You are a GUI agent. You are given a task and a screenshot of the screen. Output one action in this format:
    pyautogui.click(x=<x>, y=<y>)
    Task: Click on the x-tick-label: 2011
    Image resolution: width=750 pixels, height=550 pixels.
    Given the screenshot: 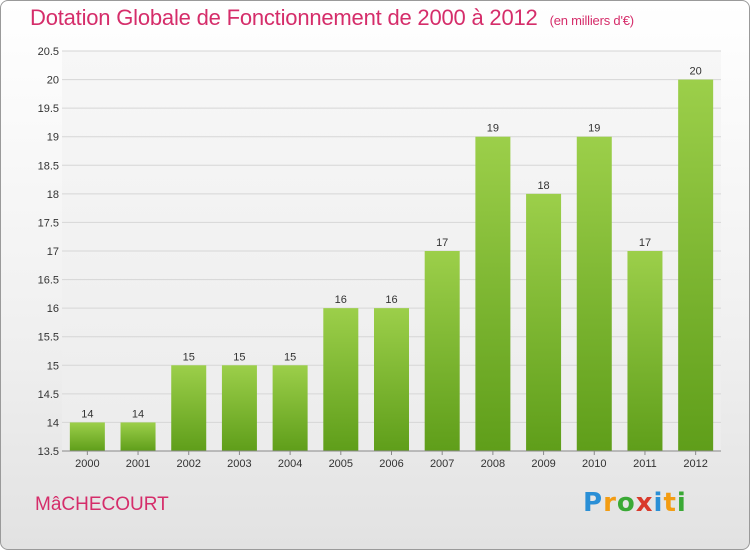 What is the action you would take?
    pyautogui.click(x=645, y=464)
    